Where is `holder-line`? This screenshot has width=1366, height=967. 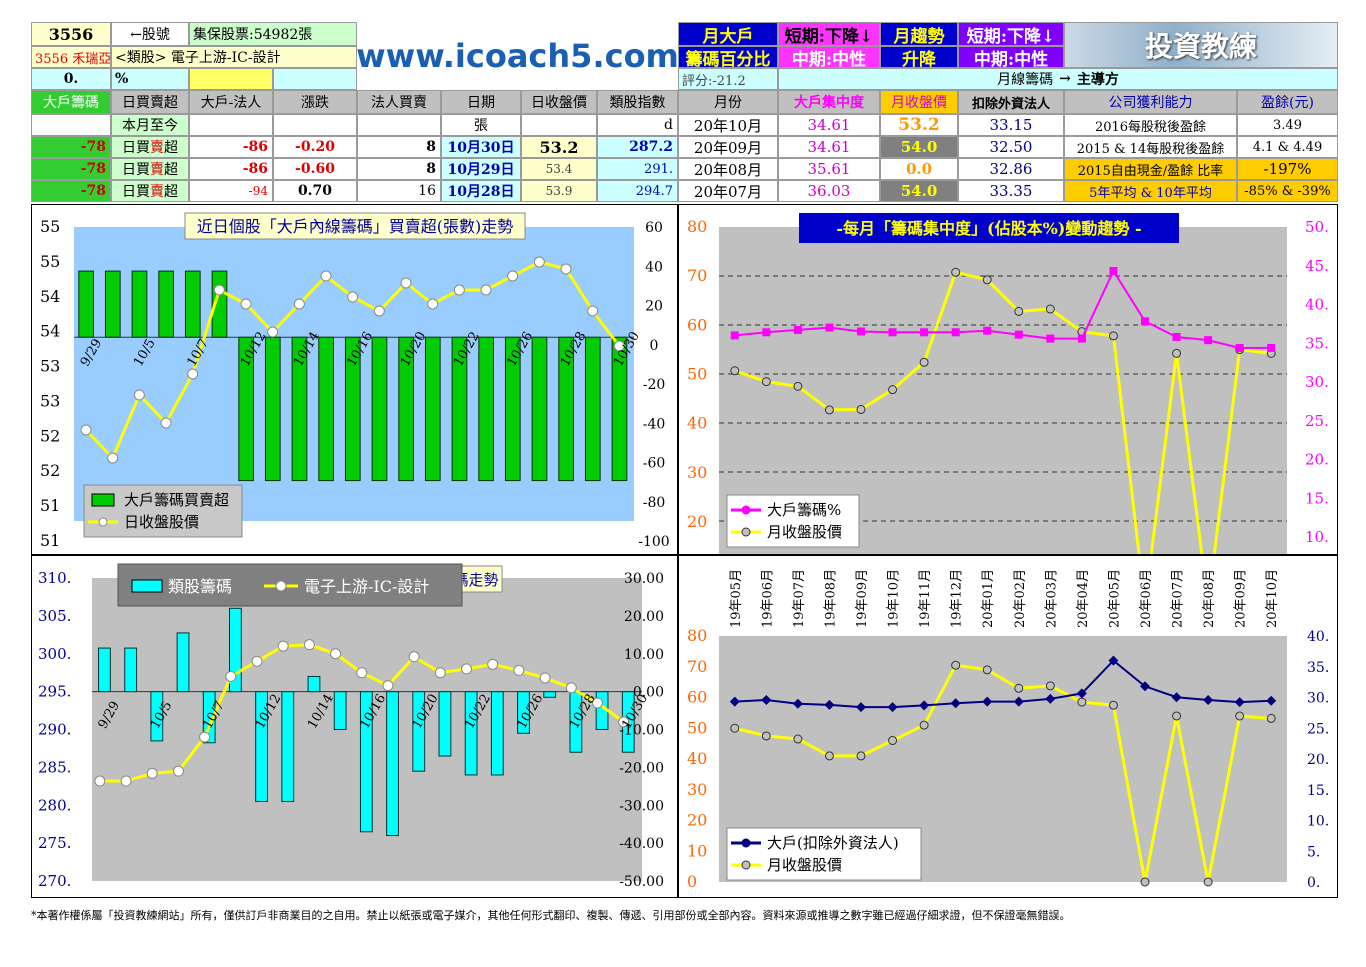
holder-line is located at coordinates (1003, 684).